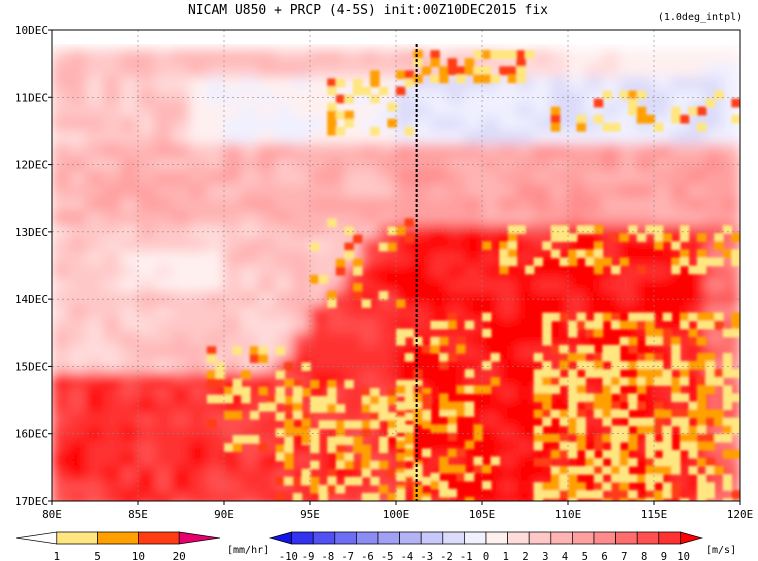 The width and height of the screenshot is (758, 561). What do you see at coordinates (31, 434) in the screenshot?
I see `y-tick-label: 16DEC` at bounding box center [31, 434].